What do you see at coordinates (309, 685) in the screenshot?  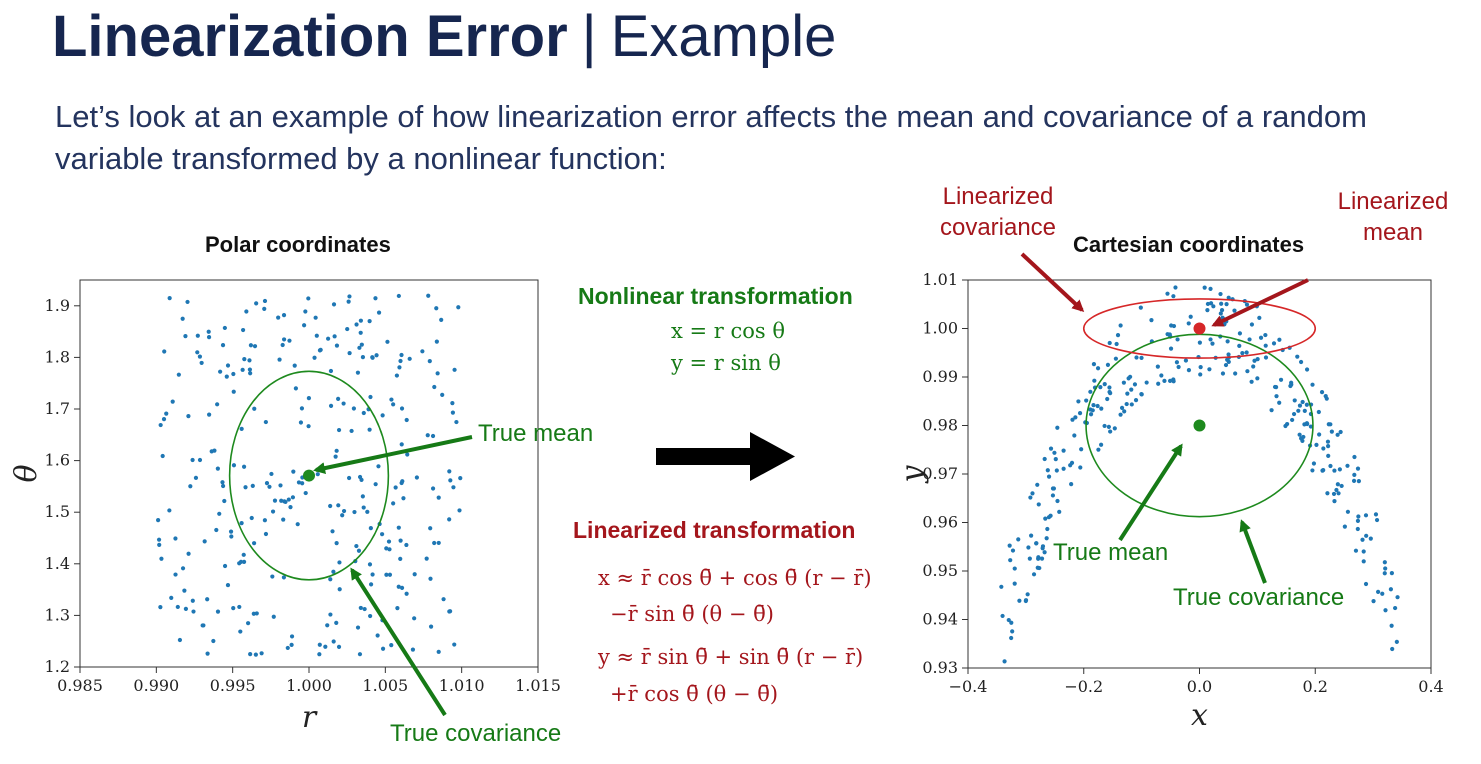 I see `polar-xtick-label: 1.000` at bounding box center [309, 685].